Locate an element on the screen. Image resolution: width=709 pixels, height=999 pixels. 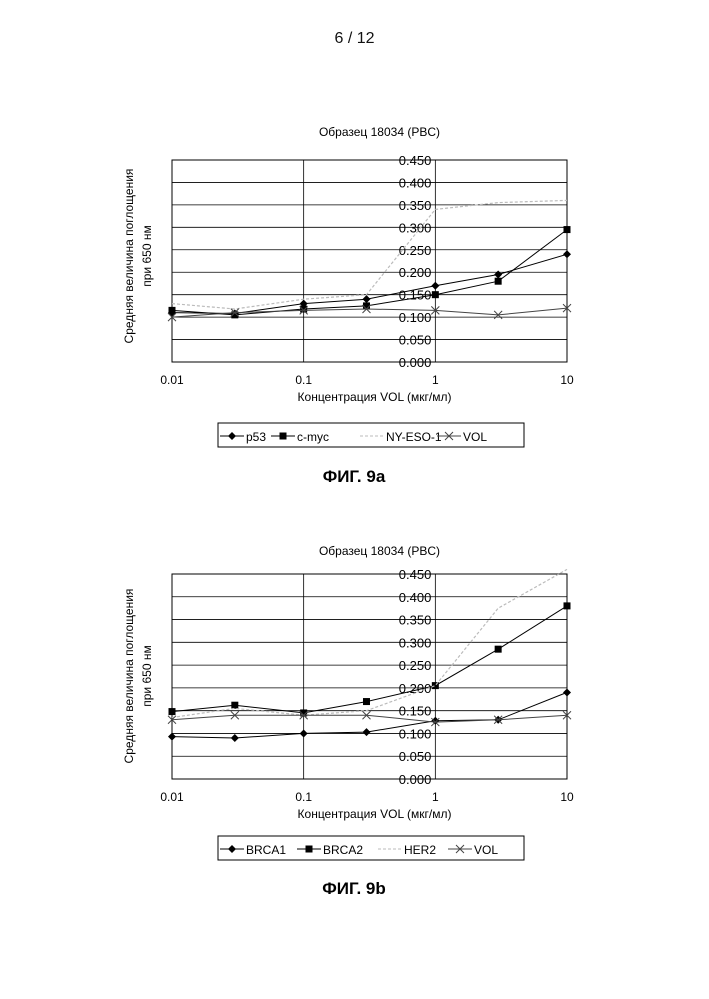
legend-swatch-marker-stroke-b is located at coordinates (449, 436).